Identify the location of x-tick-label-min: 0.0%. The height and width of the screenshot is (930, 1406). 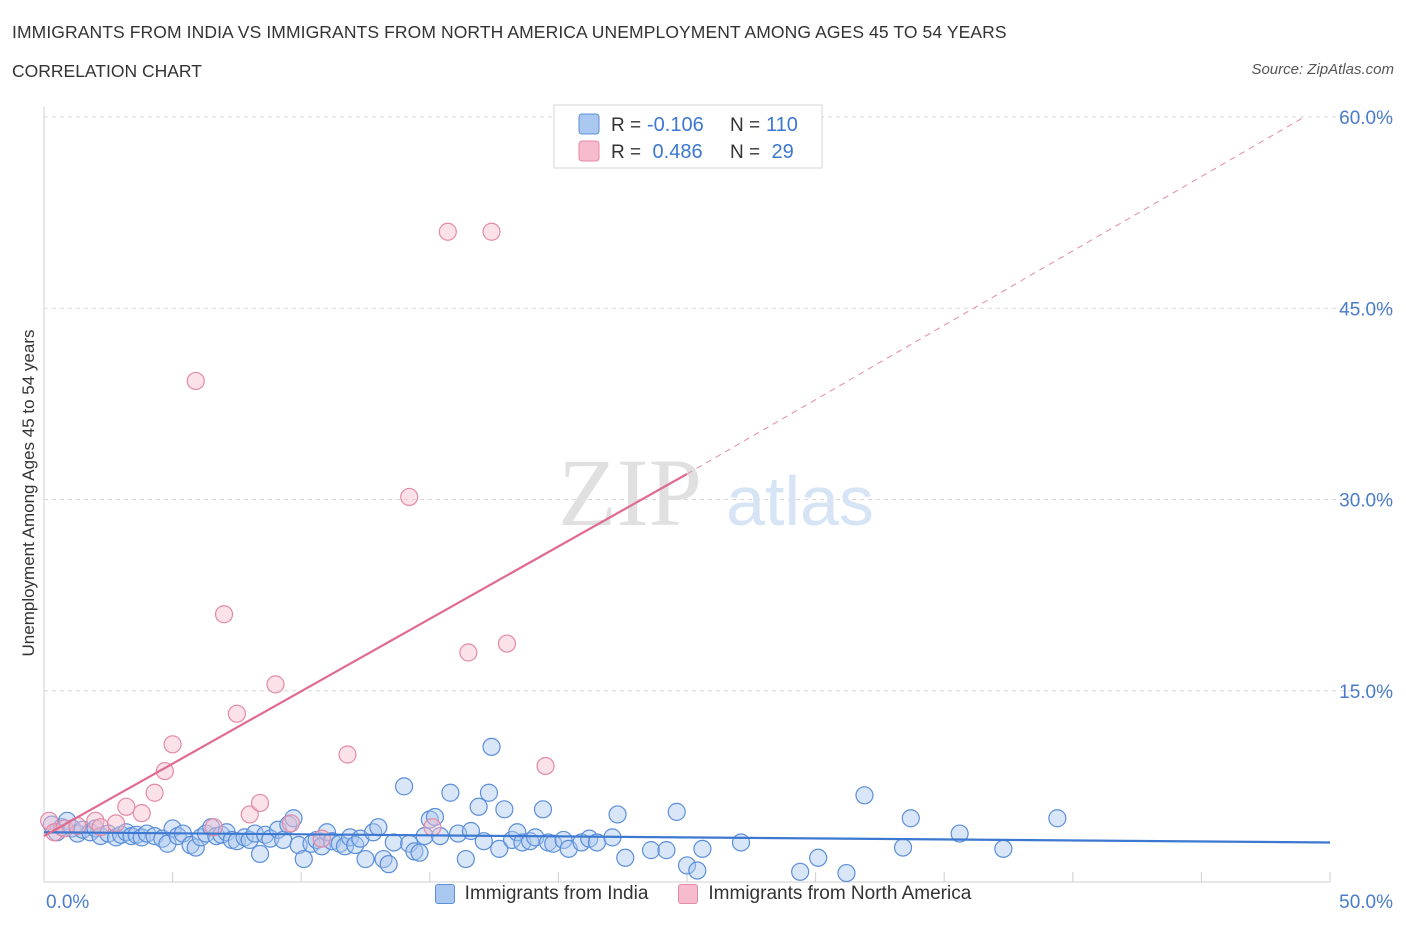
(67, 902).